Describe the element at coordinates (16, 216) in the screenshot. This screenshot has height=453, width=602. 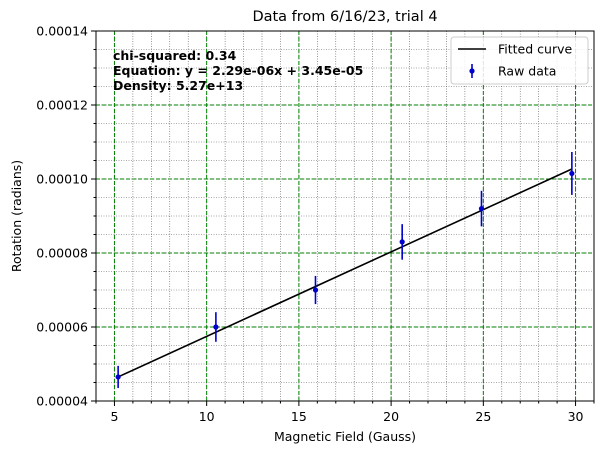
I see `y-axis-label: Rotation (radians)` at that location.